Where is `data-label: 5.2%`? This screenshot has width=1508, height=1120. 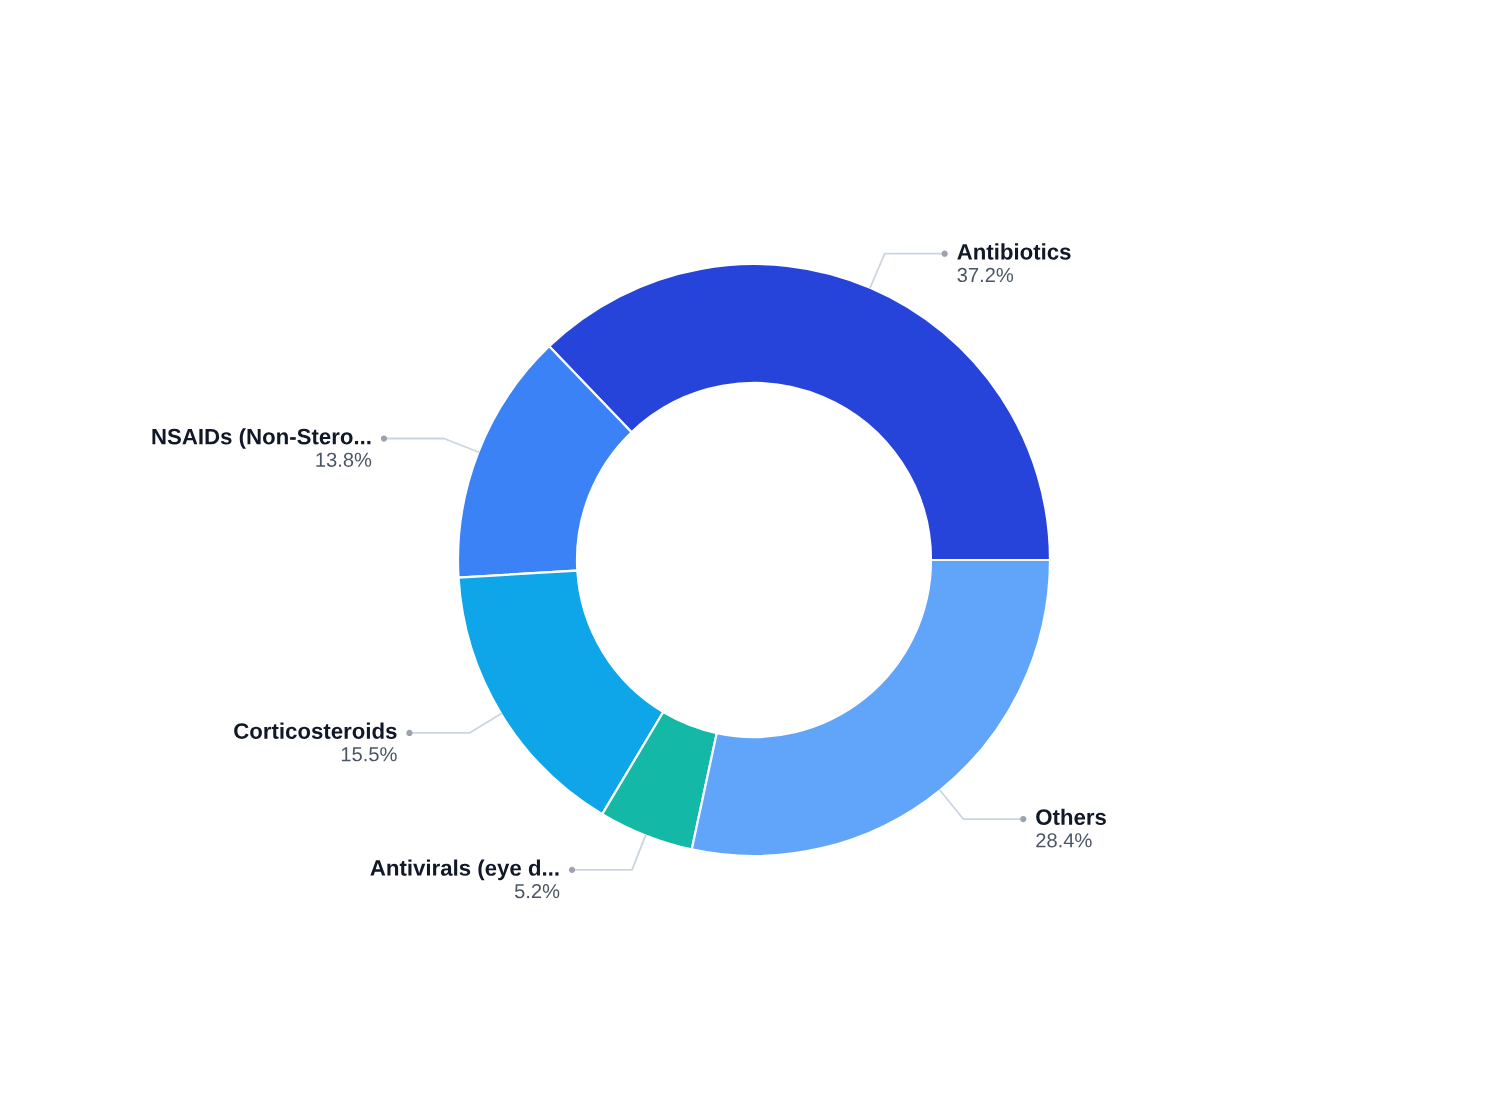 data-label: 5.2% is located at coordinates (537, 891).